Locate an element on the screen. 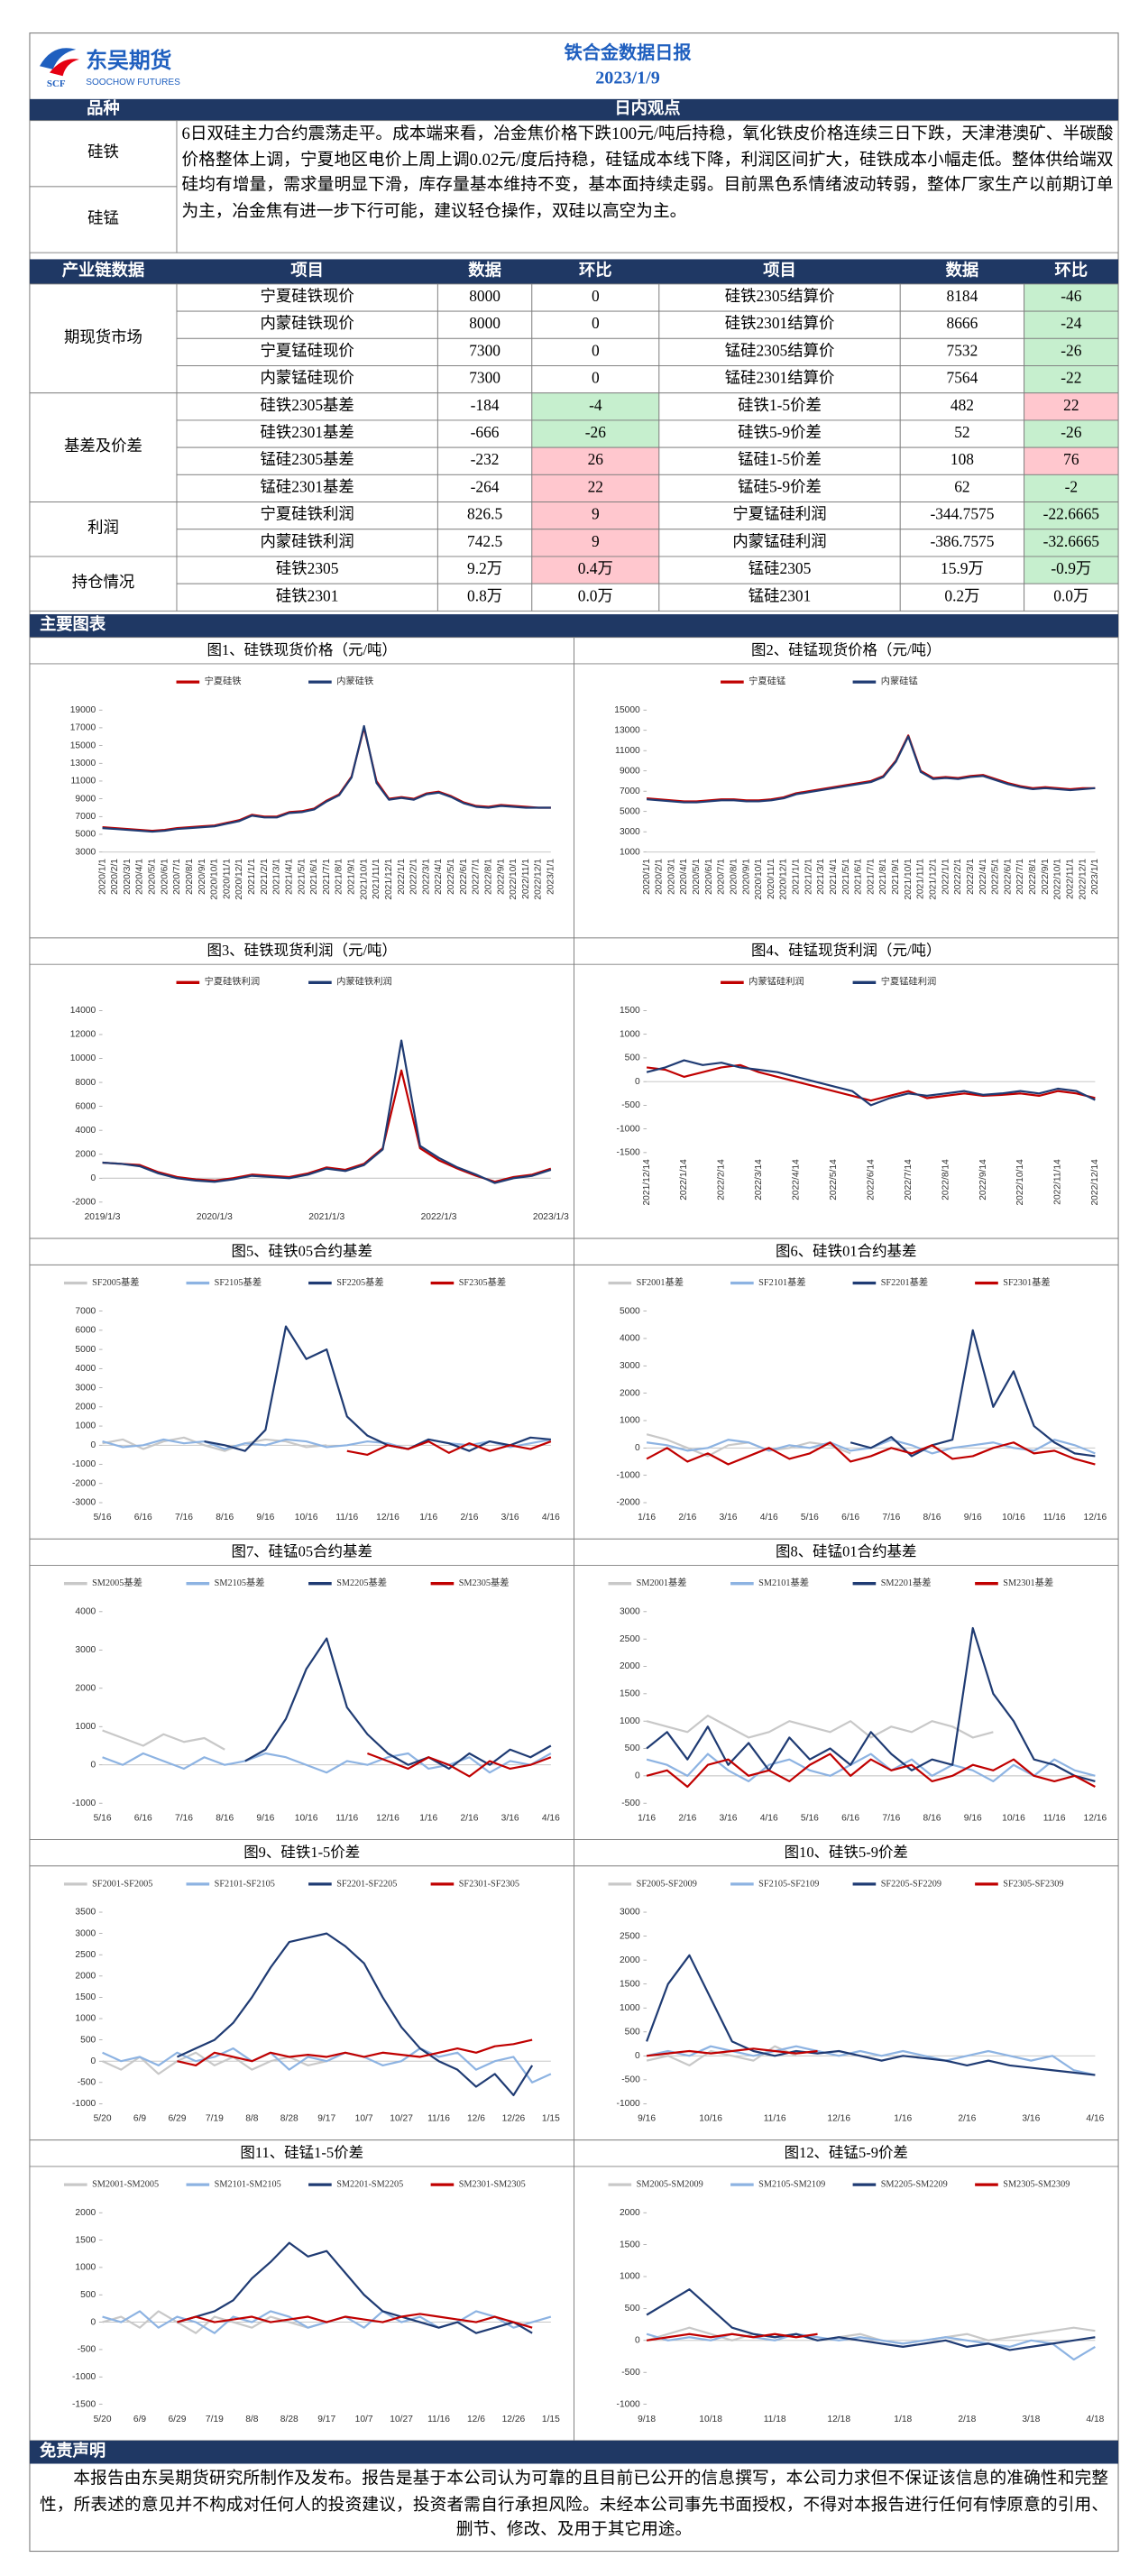 Image resolution: width=1148 pixels, height=2576 pixels. x-tick-label: 2021/12/1 is located at coordinates (934, 879).